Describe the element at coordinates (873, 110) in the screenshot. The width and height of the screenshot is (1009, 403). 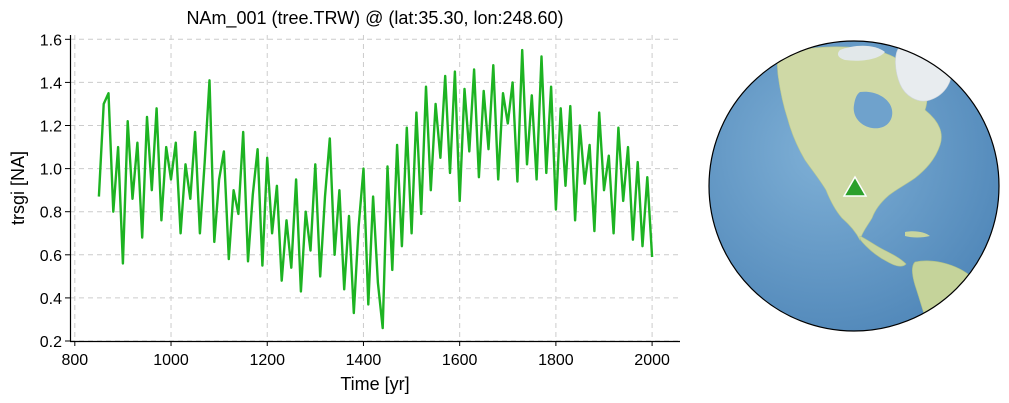
I see `hudson-bay` at that location.